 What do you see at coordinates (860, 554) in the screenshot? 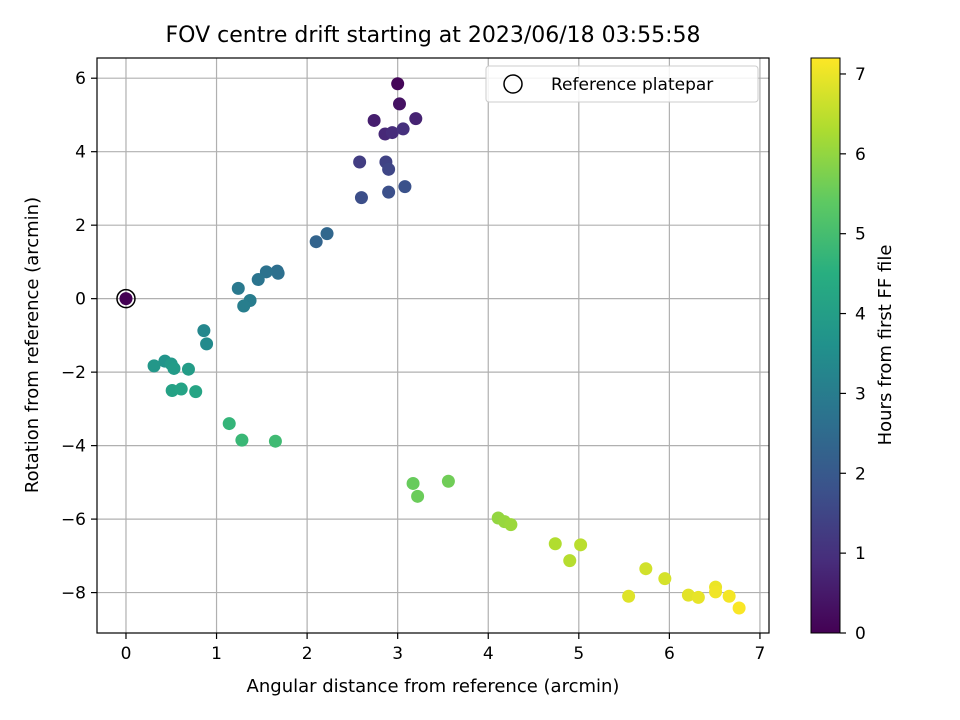
I see `colorbar-tick-label: 1` at bounding box center [860, 554].